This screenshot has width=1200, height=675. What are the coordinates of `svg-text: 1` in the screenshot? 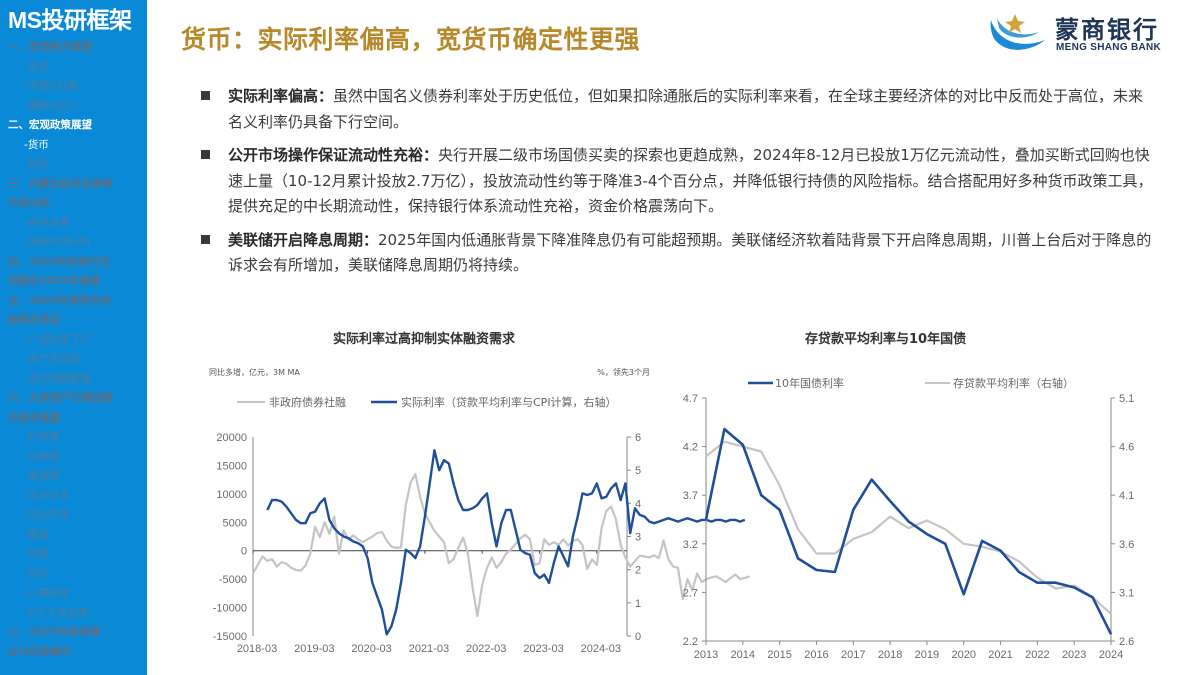 It's located at (638, 604).